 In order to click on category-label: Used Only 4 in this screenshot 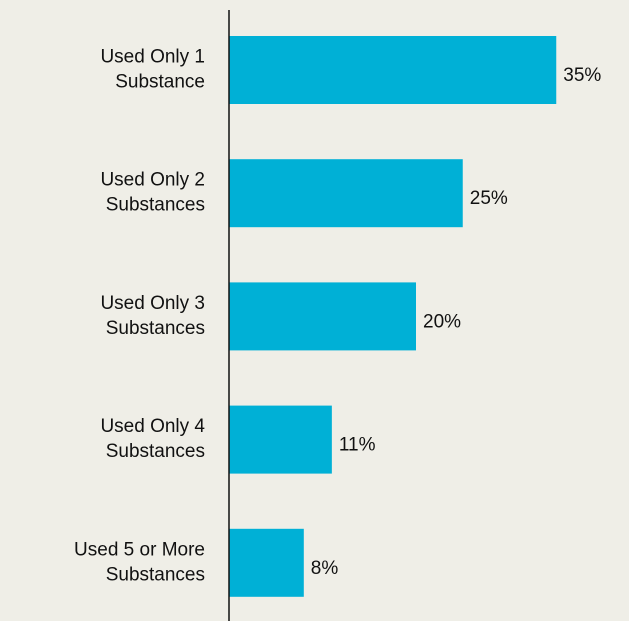, I will do `click(152, 426)`.